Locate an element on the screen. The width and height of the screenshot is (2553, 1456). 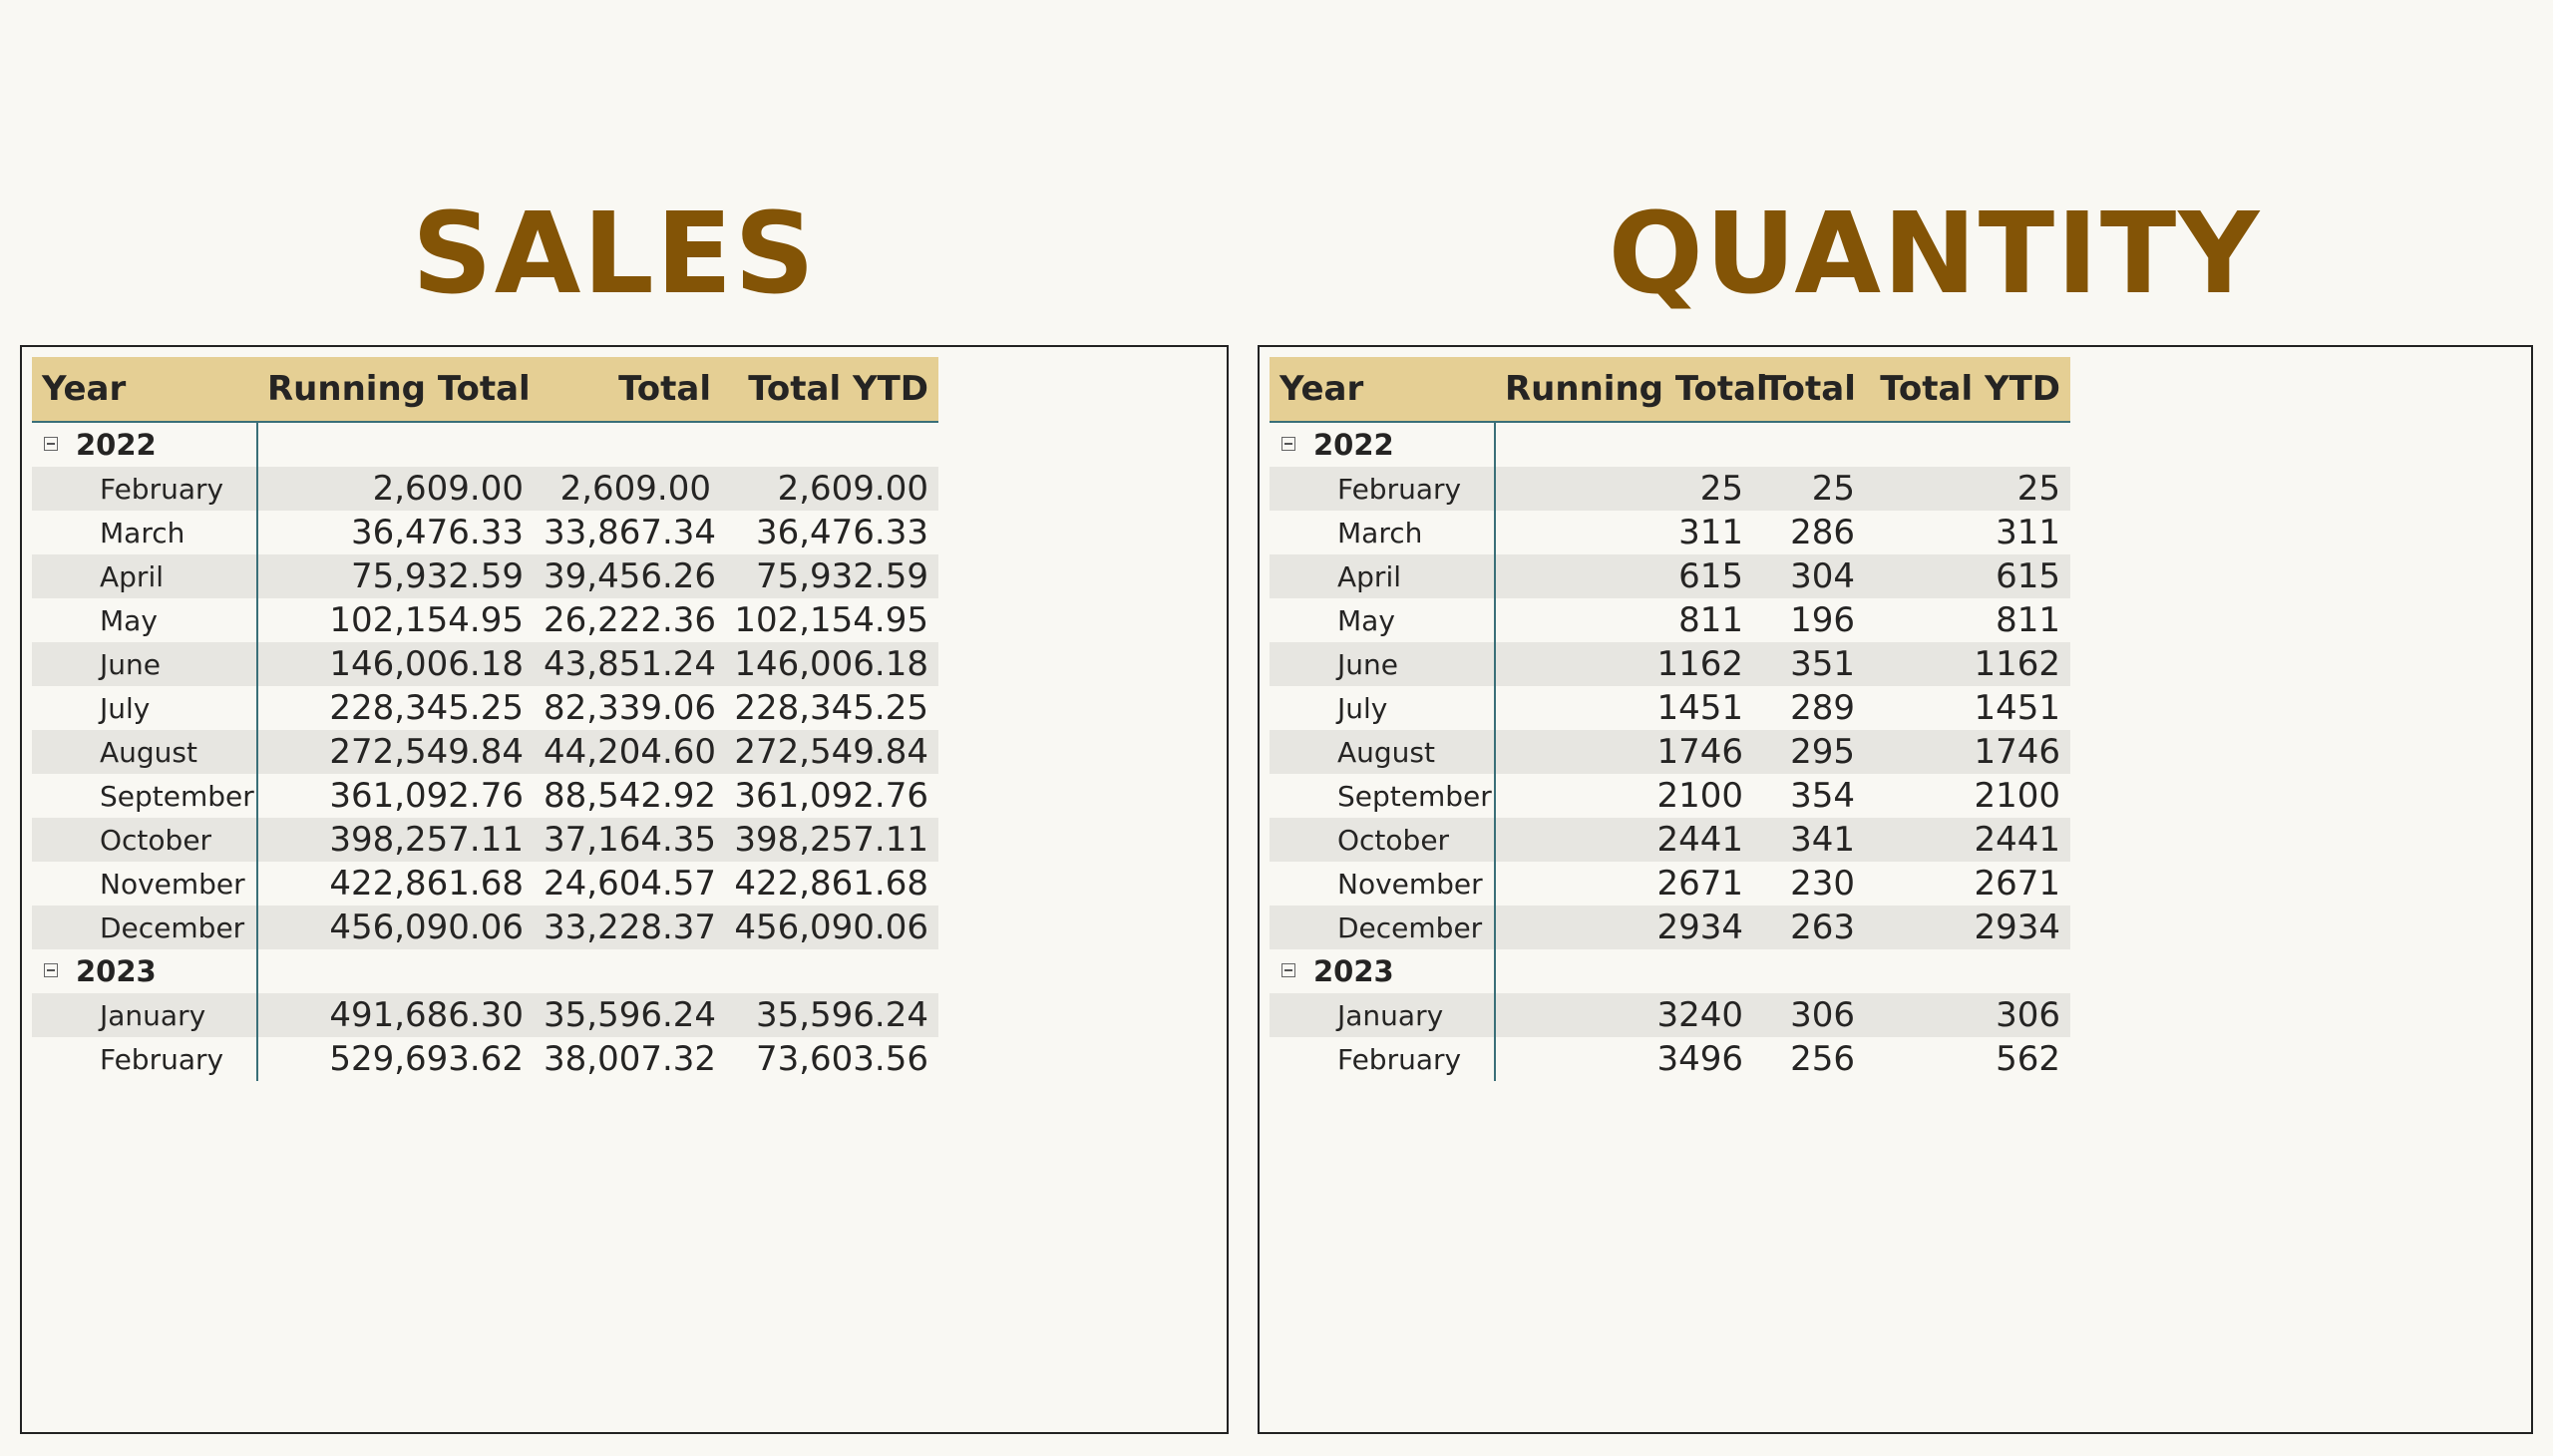
value-cell-total-ytd: 361,092.76 is located at coordinates (831, 796).